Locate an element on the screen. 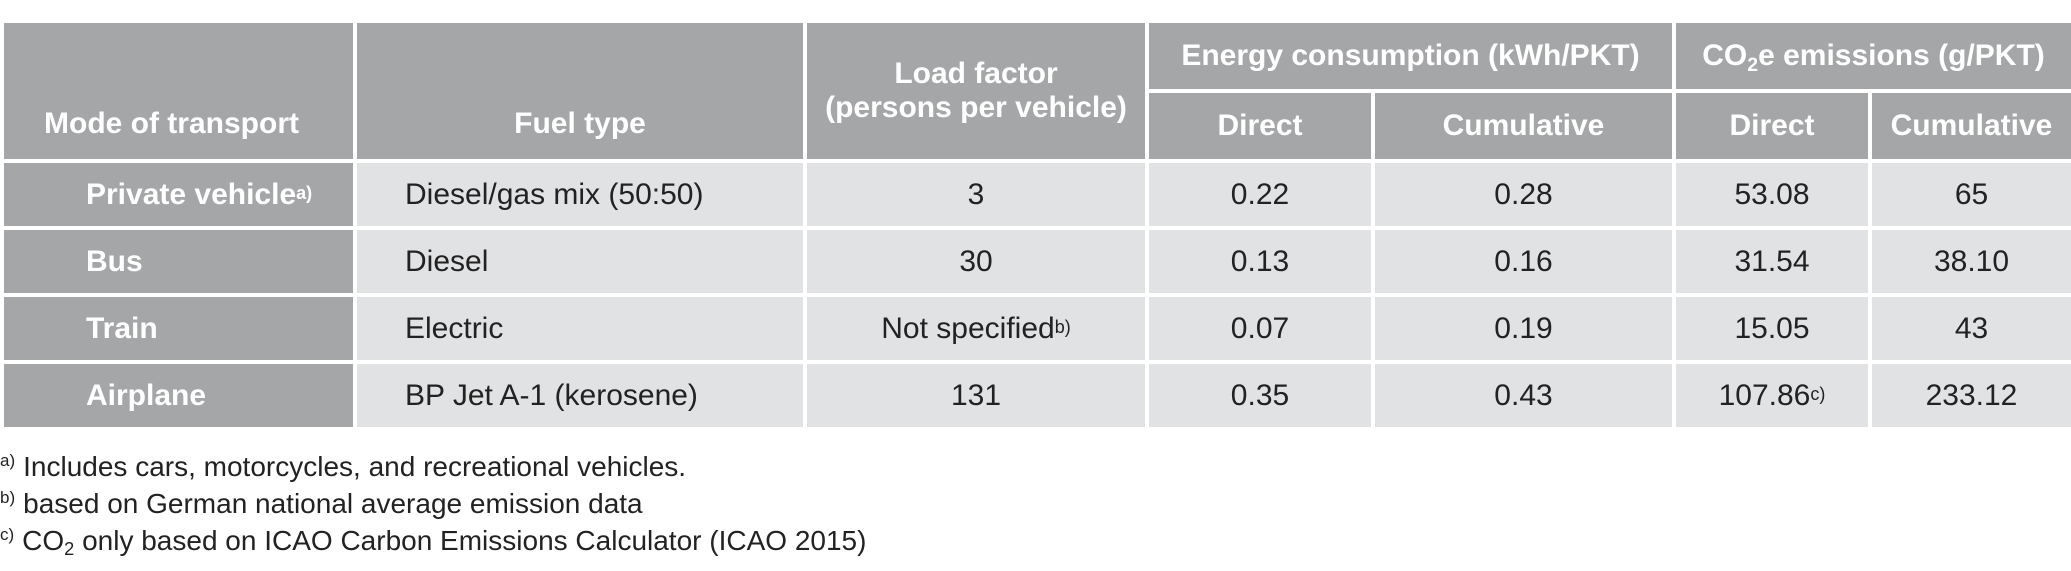  row-co2-direct-value: 53.08 is located at coordinates (1772, 194).